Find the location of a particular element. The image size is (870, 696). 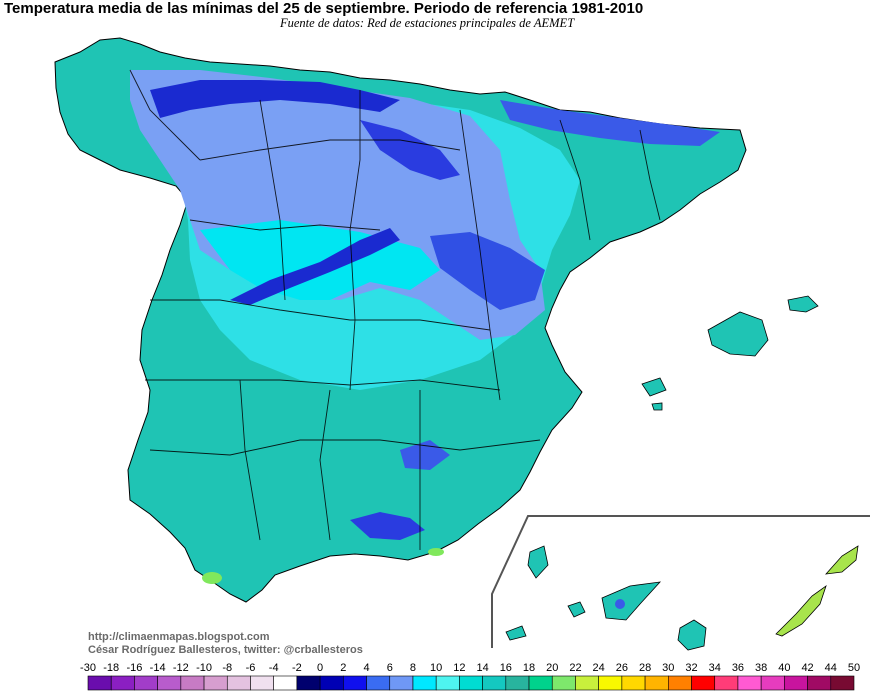

legend-tick-label: 32 is located at coordinates (691, 668).